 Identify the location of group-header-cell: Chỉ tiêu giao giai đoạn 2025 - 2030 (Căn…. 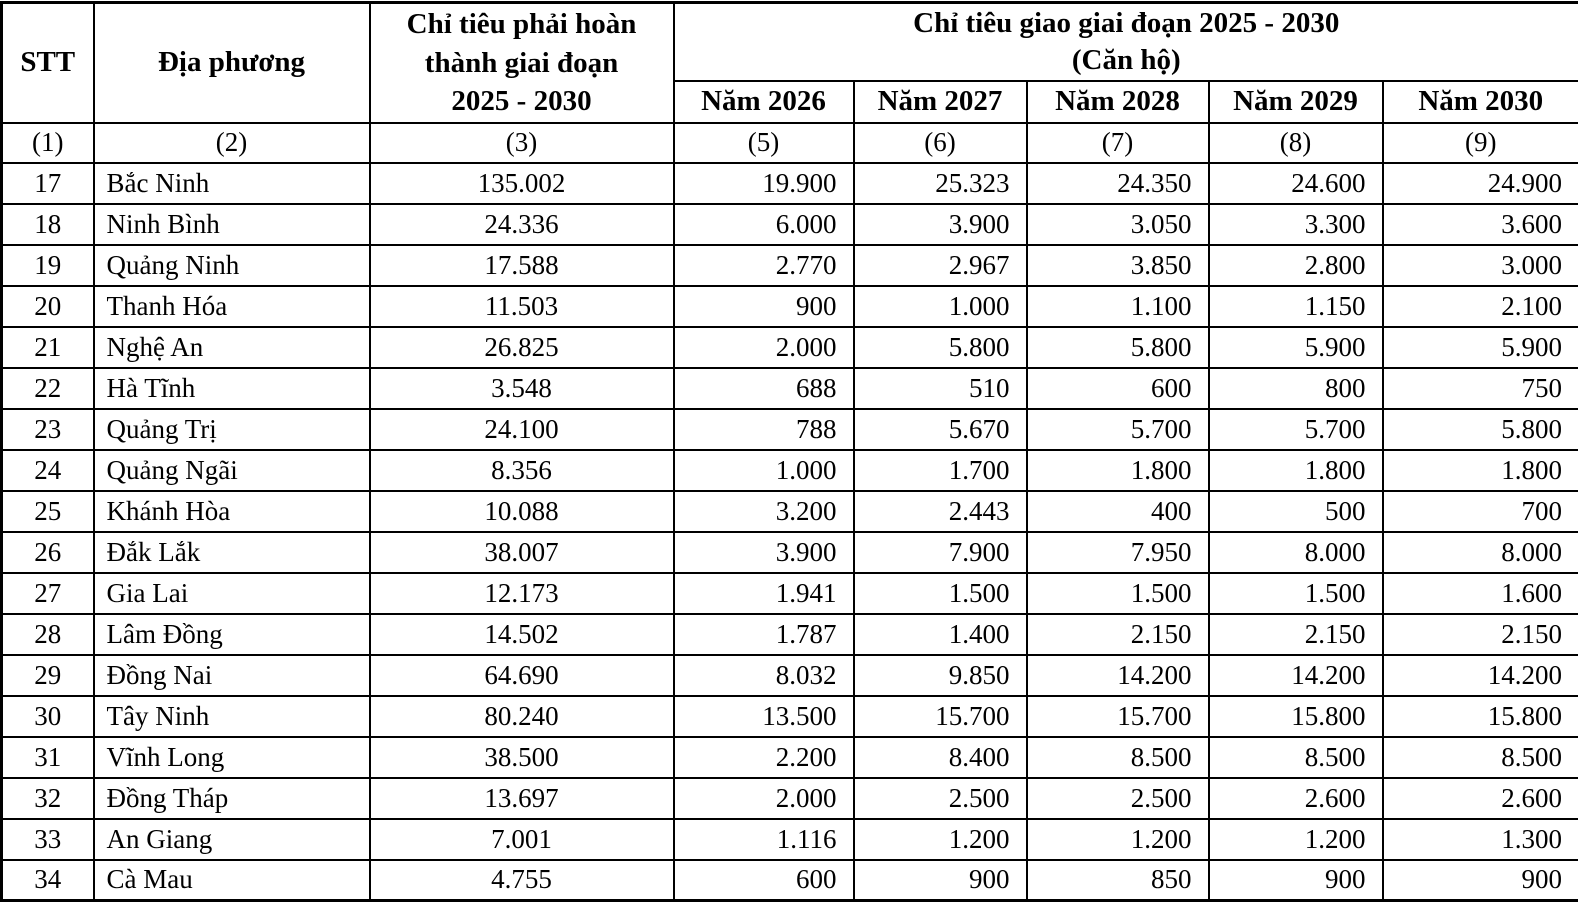
(1125, 41).